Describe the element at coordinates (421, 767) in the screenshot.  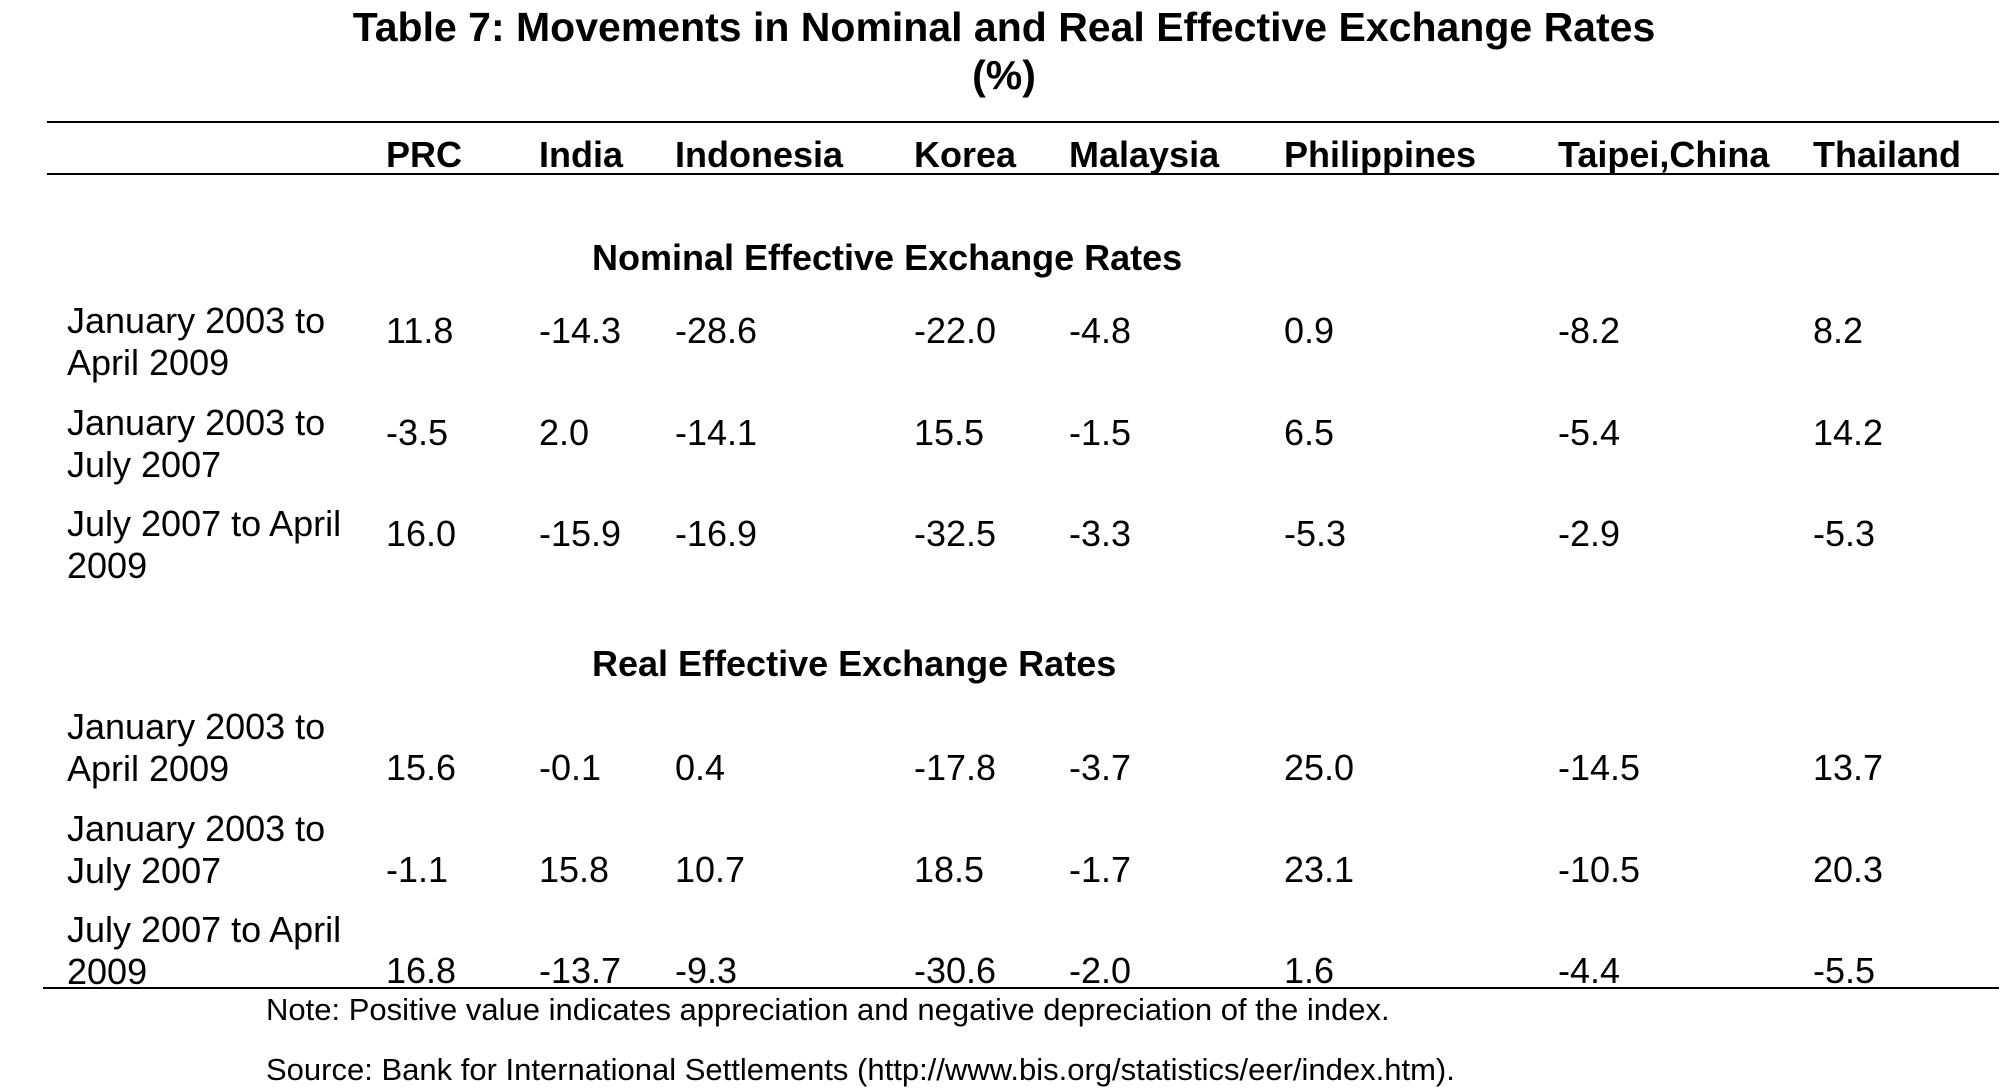
I see `table-cell: 15.6` at that location.